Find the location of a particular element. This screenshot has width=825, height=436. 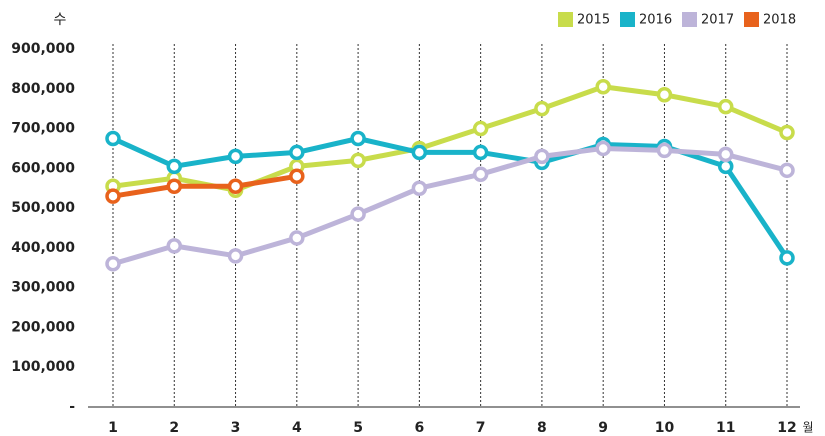

y-axis-label: 수 is located at coordinates (60, 20).